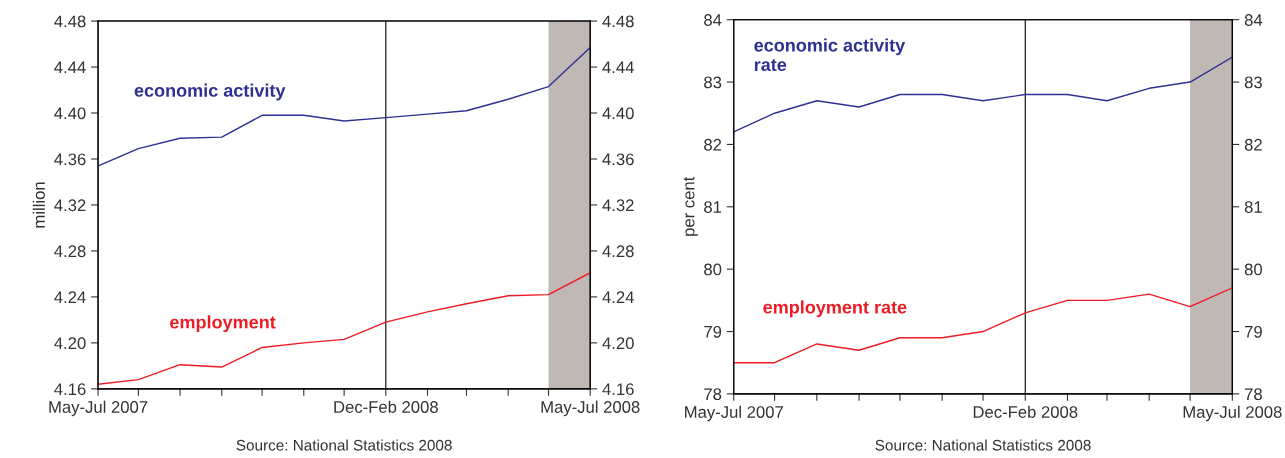  Describe the element at coordinates (713, 207) in the screenshot. I see `y-tick-label: 81` at that location.